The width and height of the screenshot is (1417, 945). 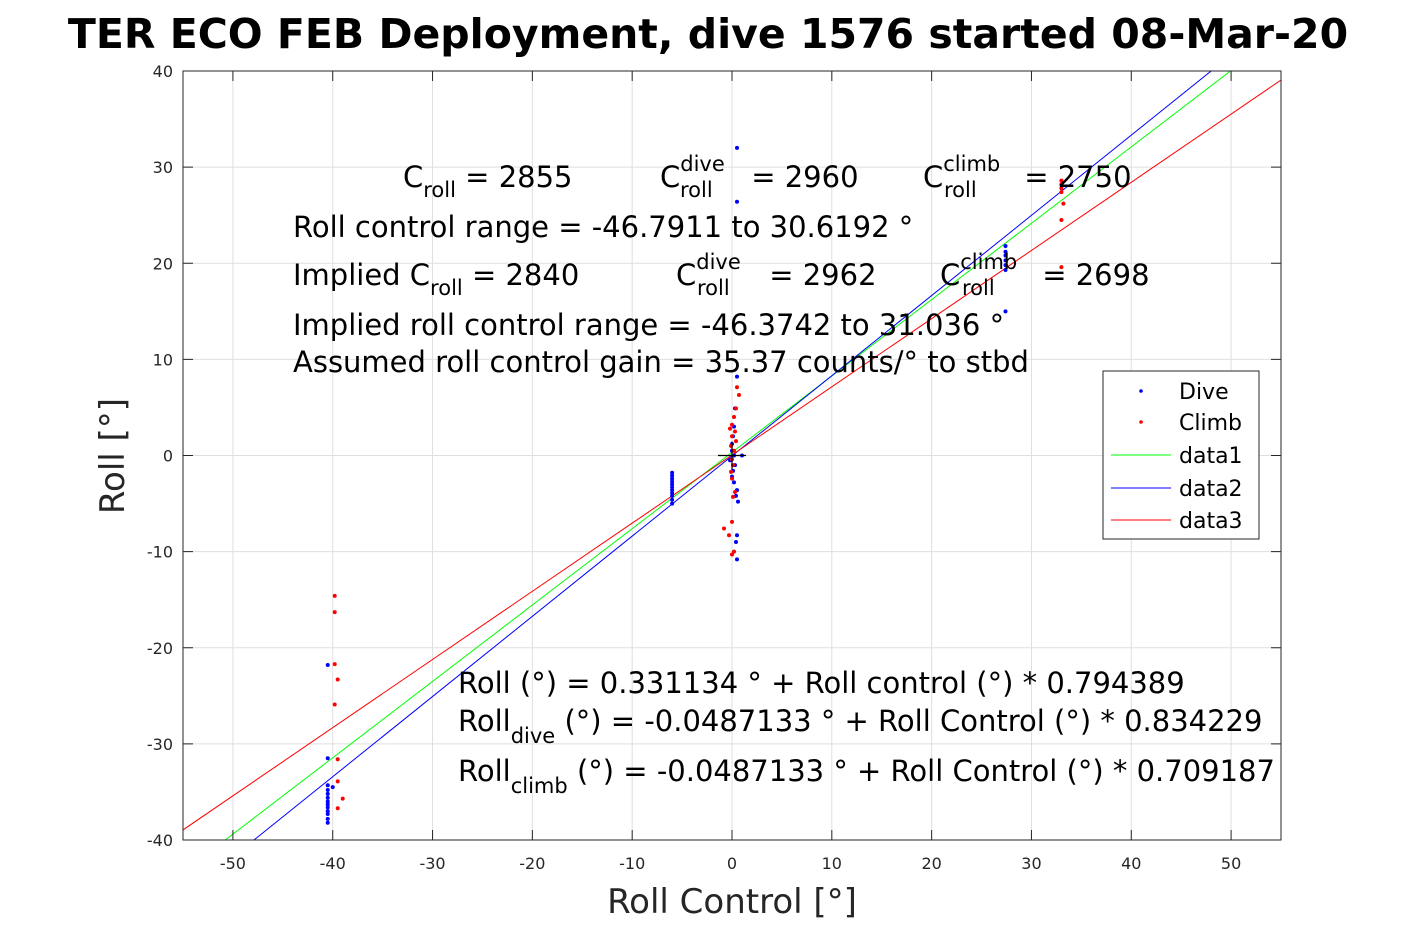 I want to click on y-axis-label: Roll [°], so click(x=113, y=456).